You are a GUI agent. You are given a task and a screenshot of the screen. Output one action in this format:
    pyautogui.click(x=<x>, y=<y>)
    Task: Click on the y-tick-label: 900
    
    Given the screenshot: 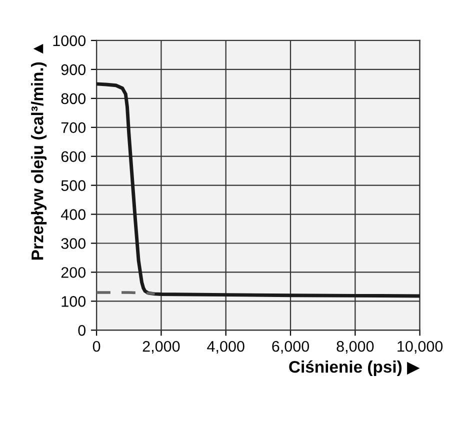 What is the action you would take?
    pyautogui.click(x=73, y=70)
    